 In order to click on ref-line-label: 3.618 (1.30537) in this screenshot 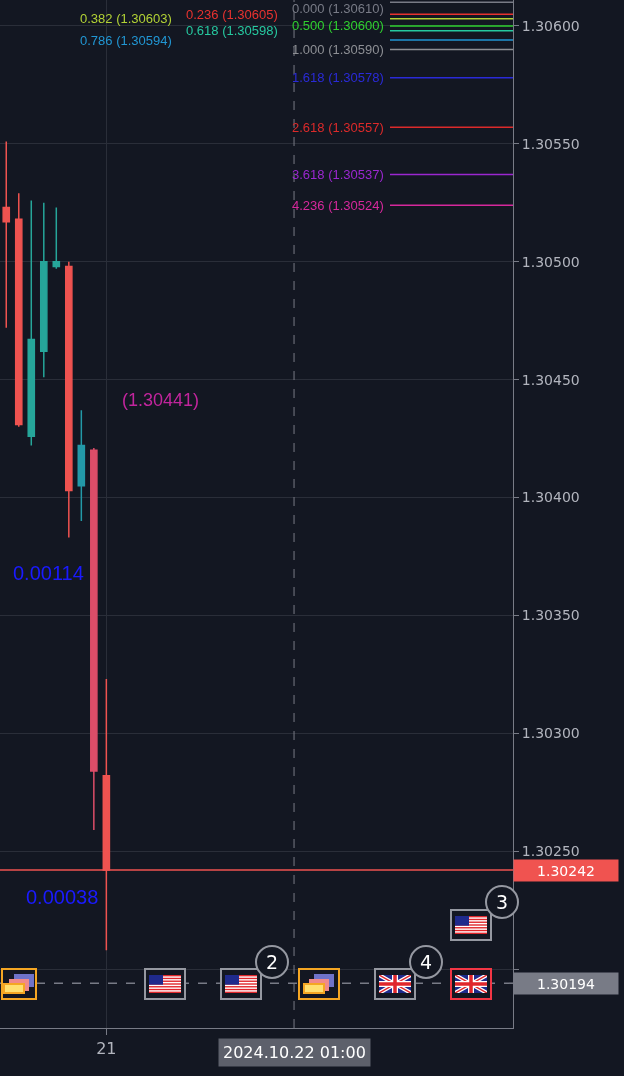, I will do `click(338, 174)`.